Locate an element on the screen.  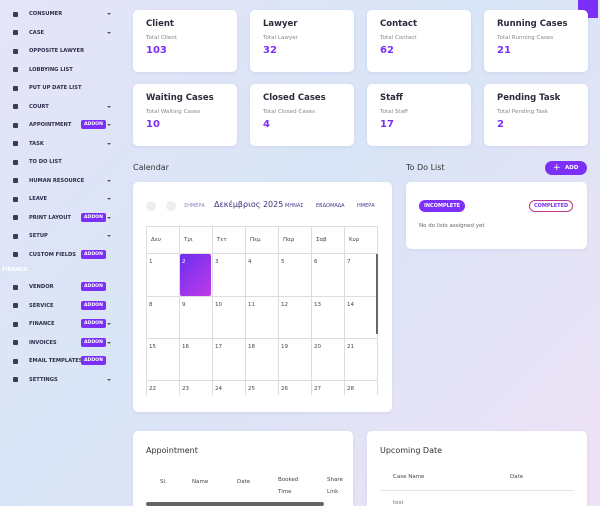
menu-label: TASK is located at coordinates (36, 143).